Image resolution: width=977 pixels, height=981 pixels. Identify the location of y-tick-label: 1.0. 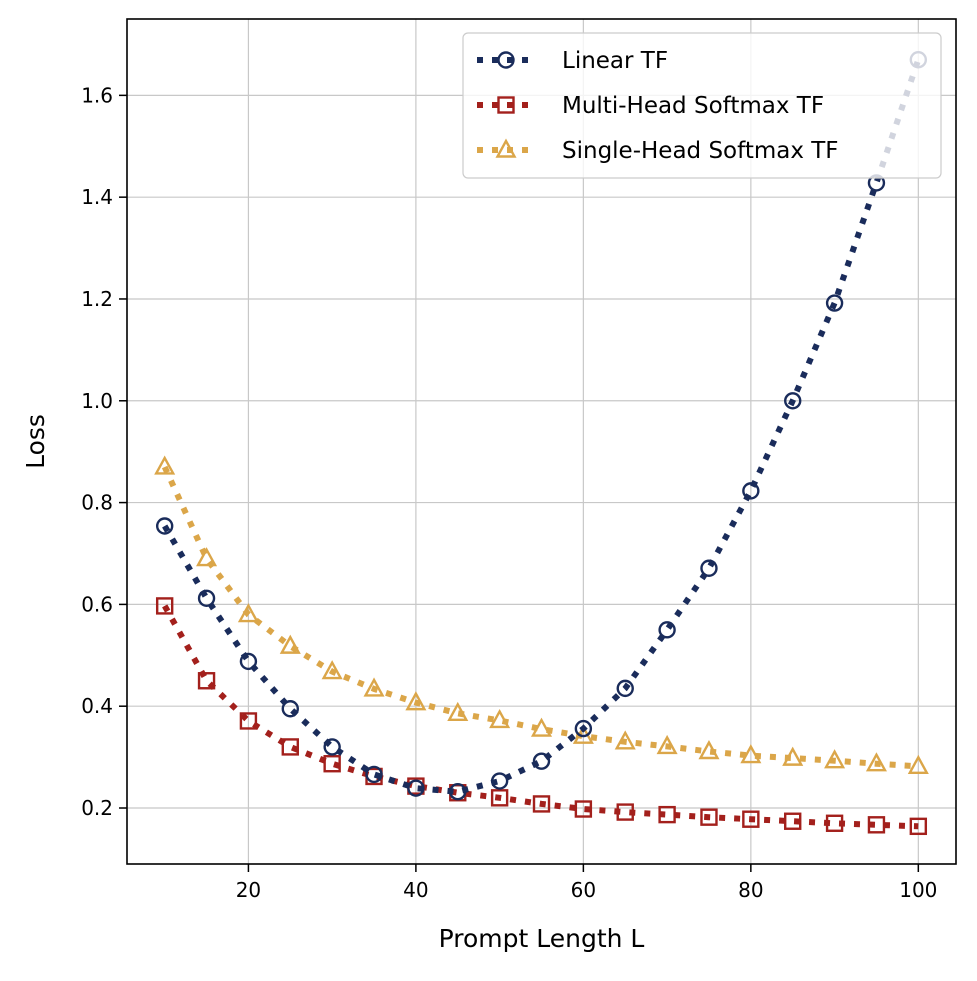
(97, 401).